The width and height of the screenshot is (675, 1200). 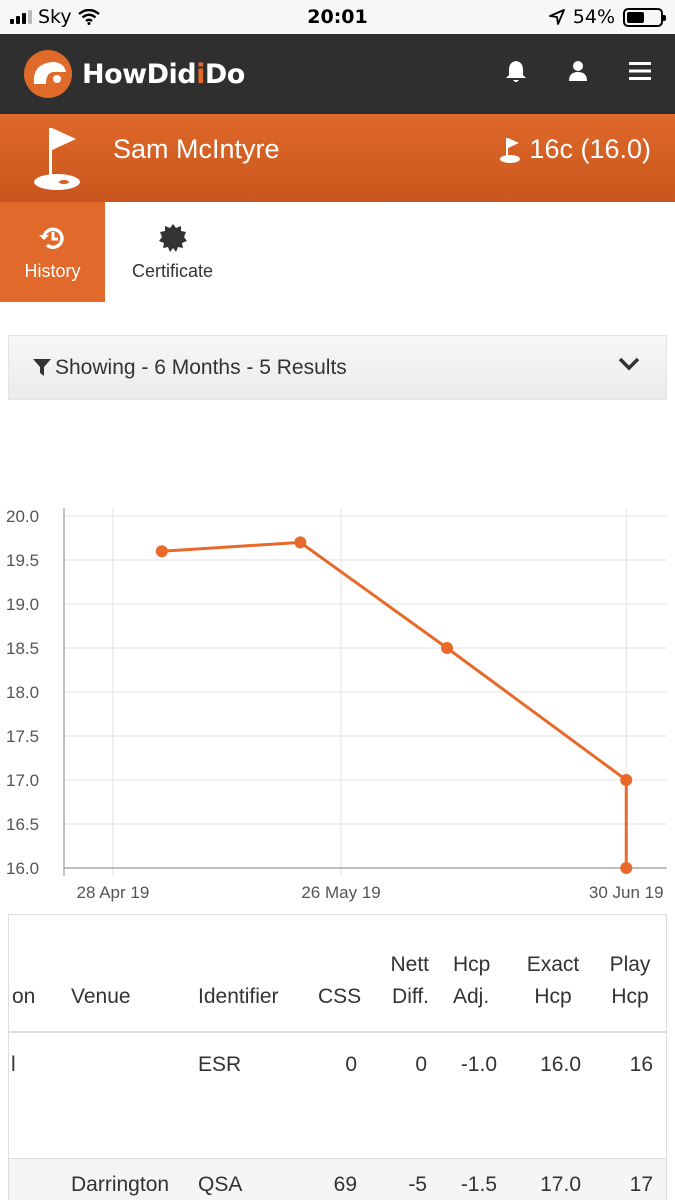 What do you see at coordinates (630, 964) in the screenshot?
I see `header-line: Play` at bounding box center [630, 964].